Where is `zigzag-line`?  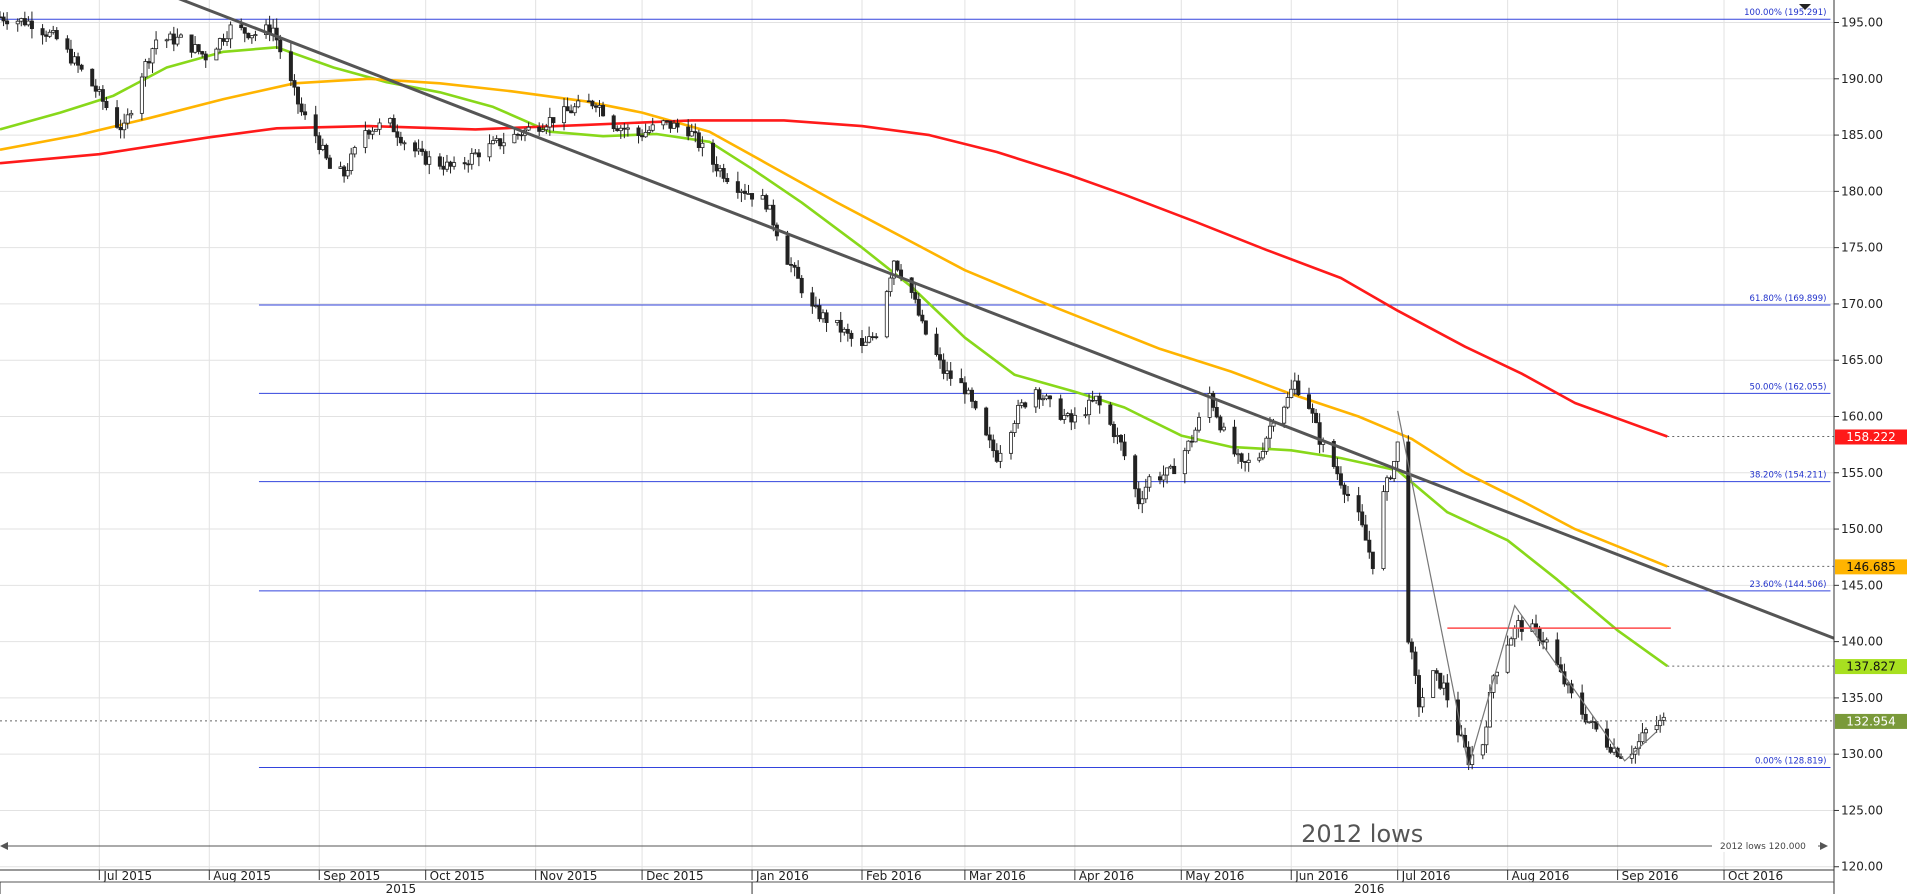 zigzag-line is located at coordinates (1527, 588).